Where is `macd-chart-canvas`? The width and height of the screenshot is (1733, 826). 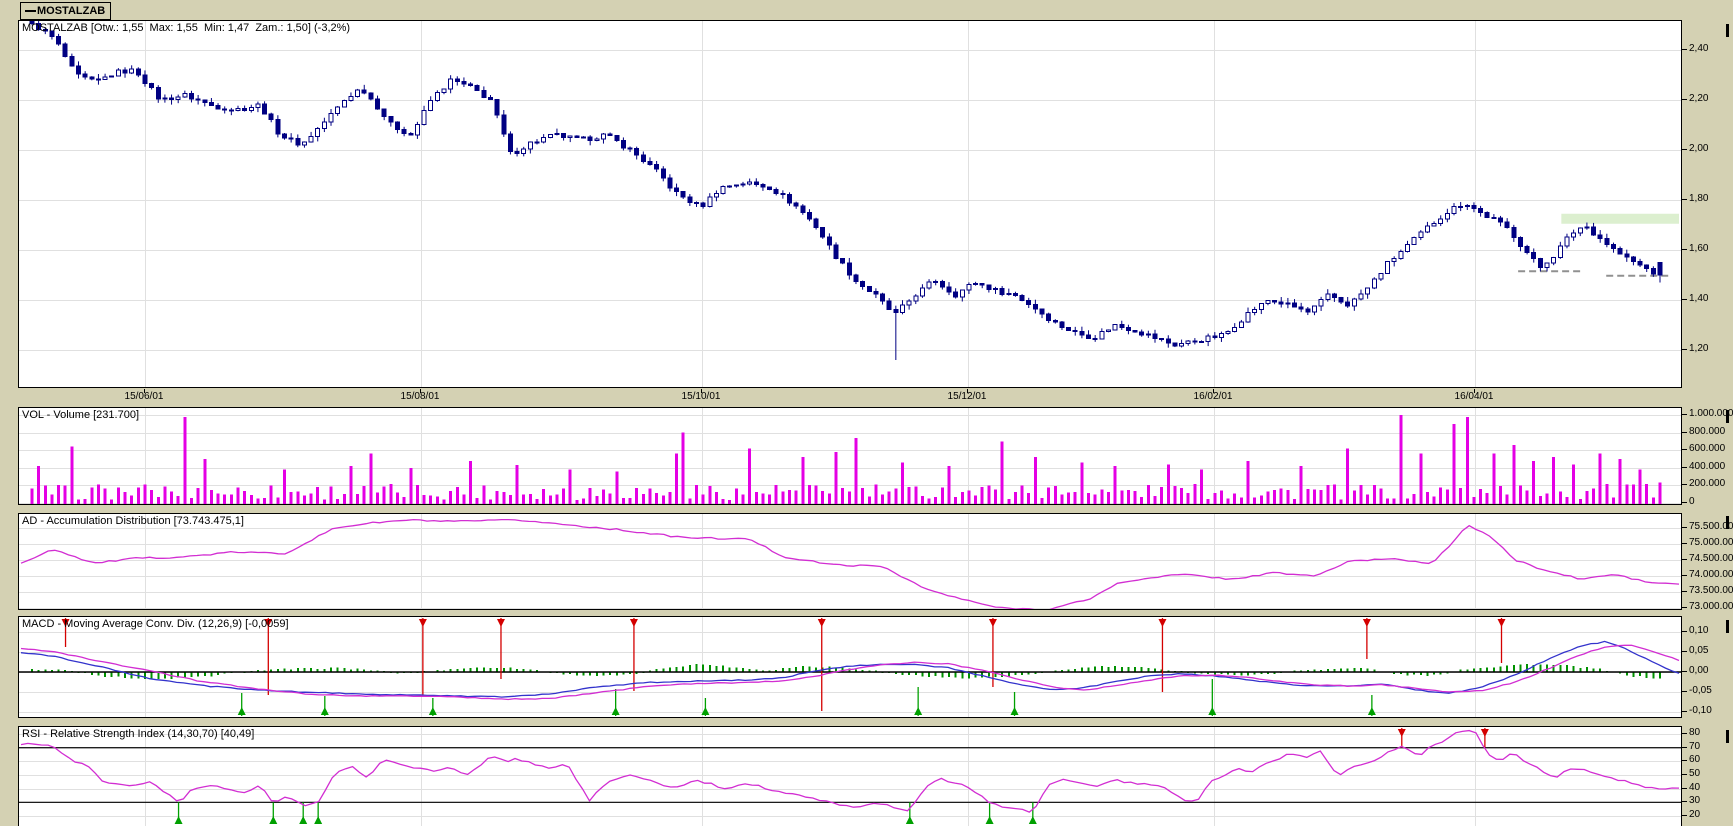
macd-chart-canvas is located at coordinates (850, 667).